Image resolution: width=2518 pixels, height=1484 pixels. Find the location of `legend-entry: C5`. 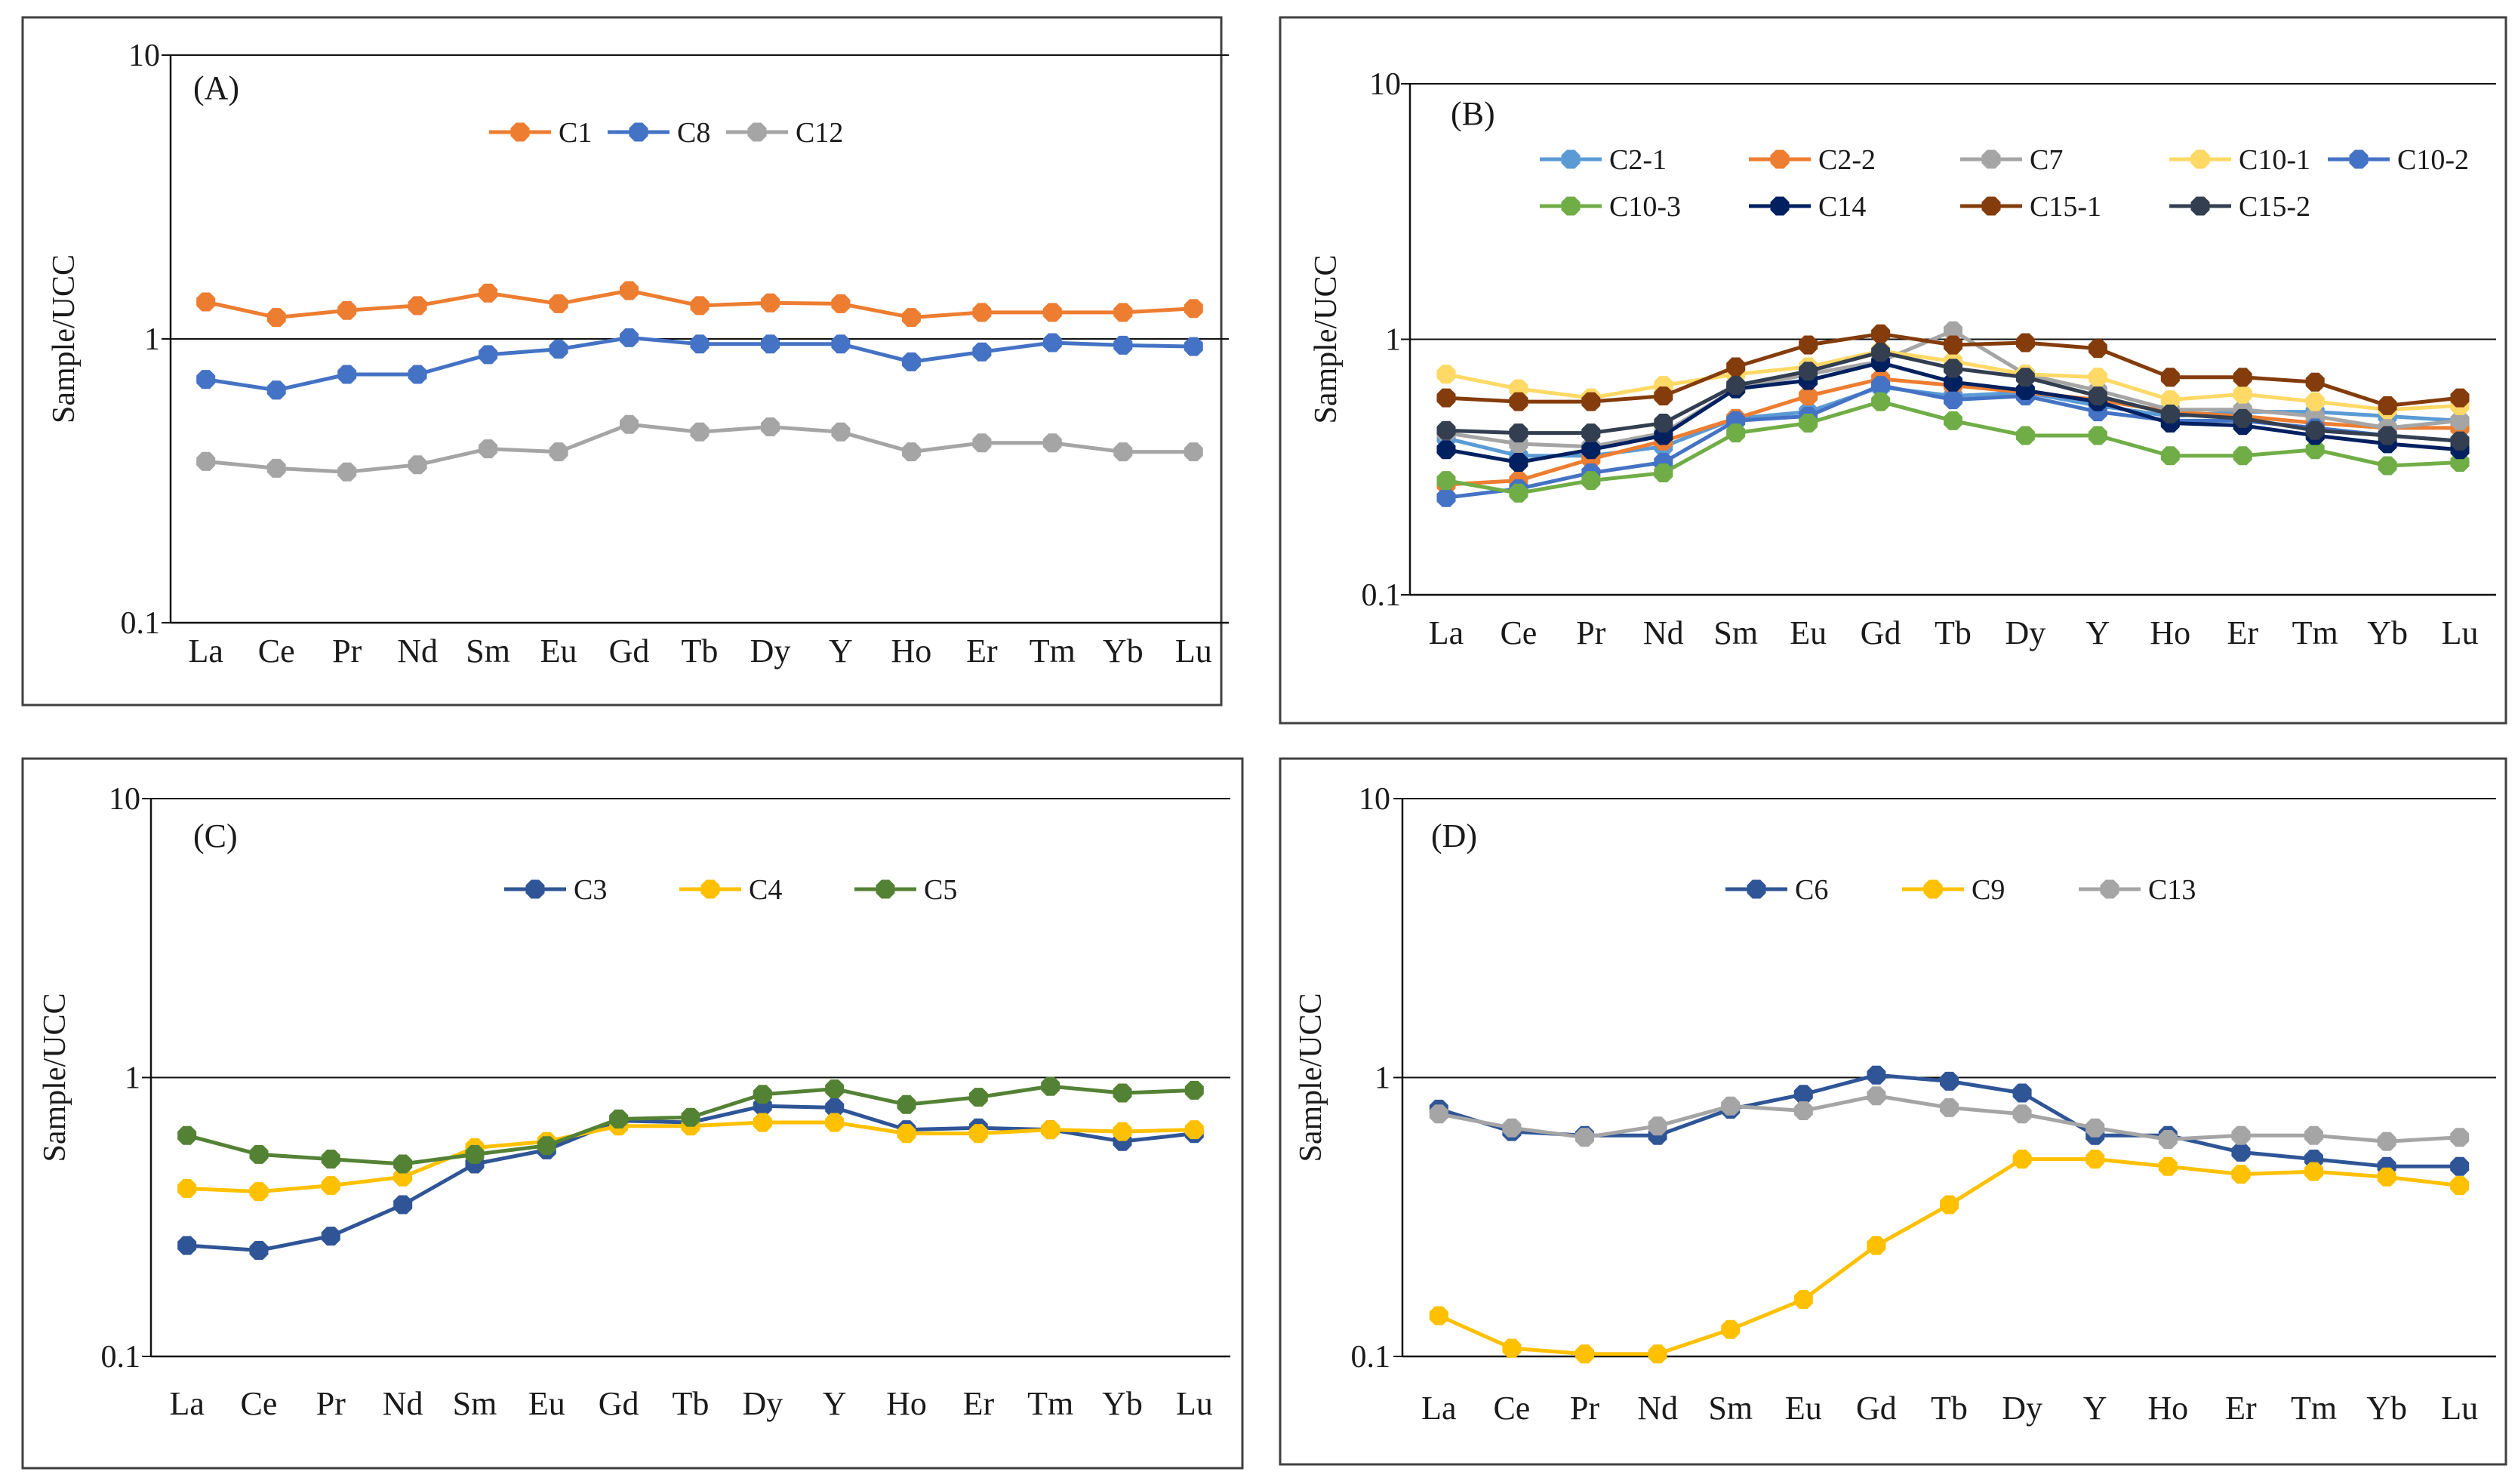

legend-entry: C5 is located at coordinates (940, 890).